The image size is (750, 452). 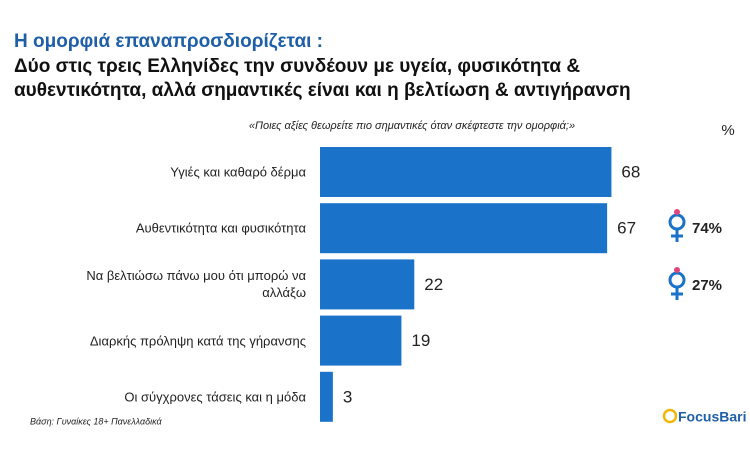 What do you see at coordinates (707, 228) in the screenshot?
I see `side-value: 74%` at bounding box center [707, 228].